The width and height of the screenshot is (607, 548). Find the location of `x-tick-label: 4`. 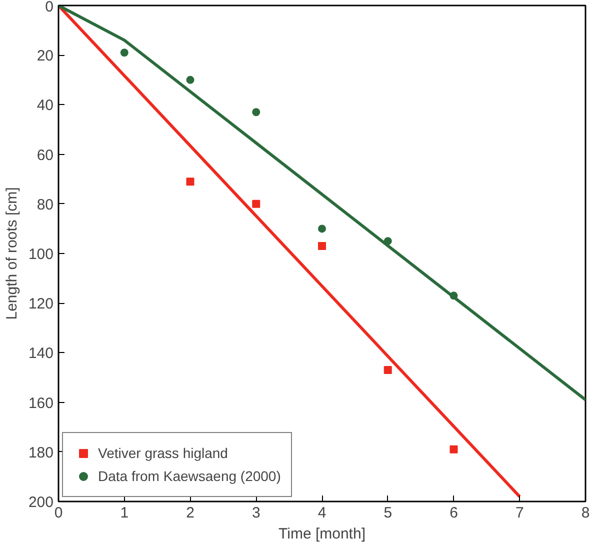

x-tick-label: 4 is located at coordinates (322, 513).